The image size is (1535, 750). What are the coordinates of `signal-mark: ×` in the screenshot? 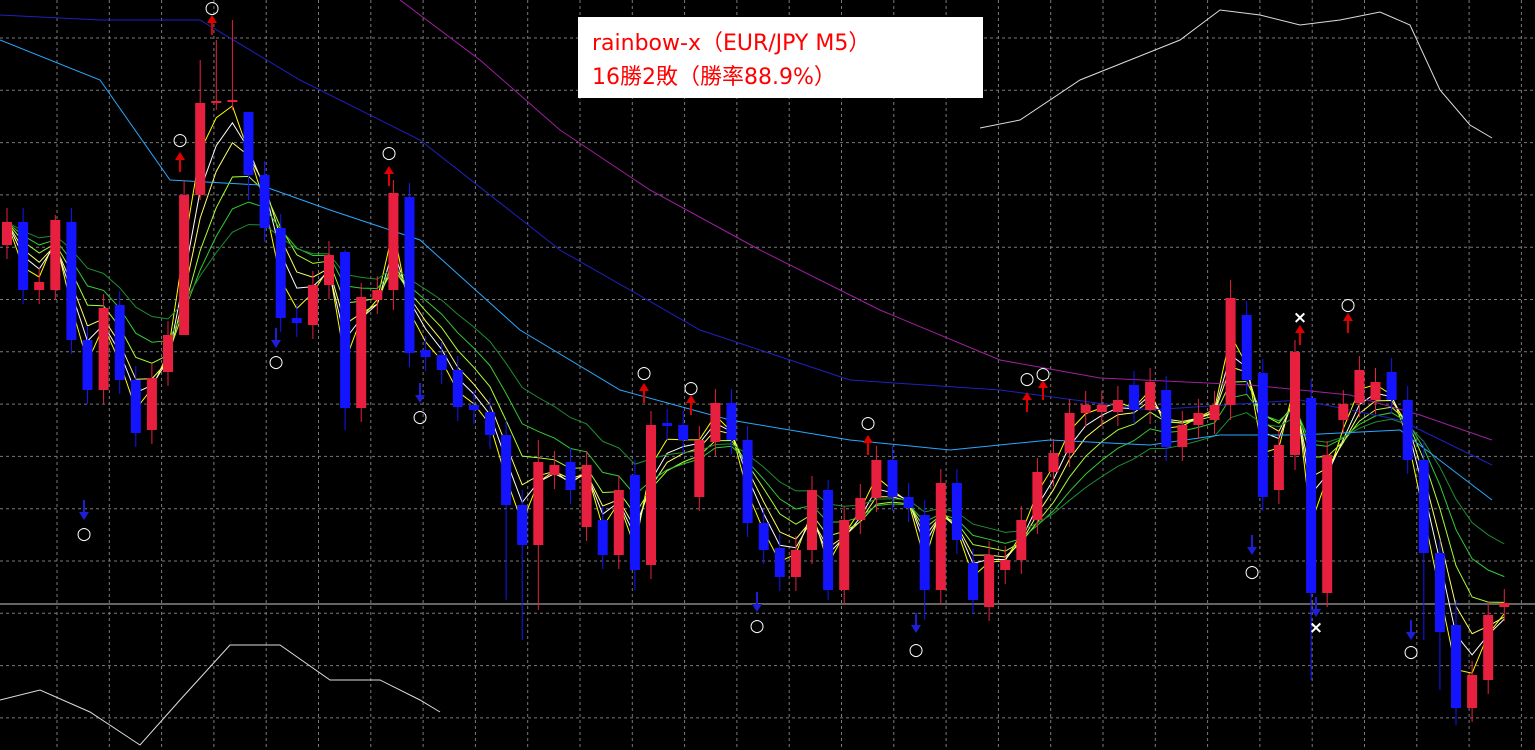 It's located at (1300, 318).